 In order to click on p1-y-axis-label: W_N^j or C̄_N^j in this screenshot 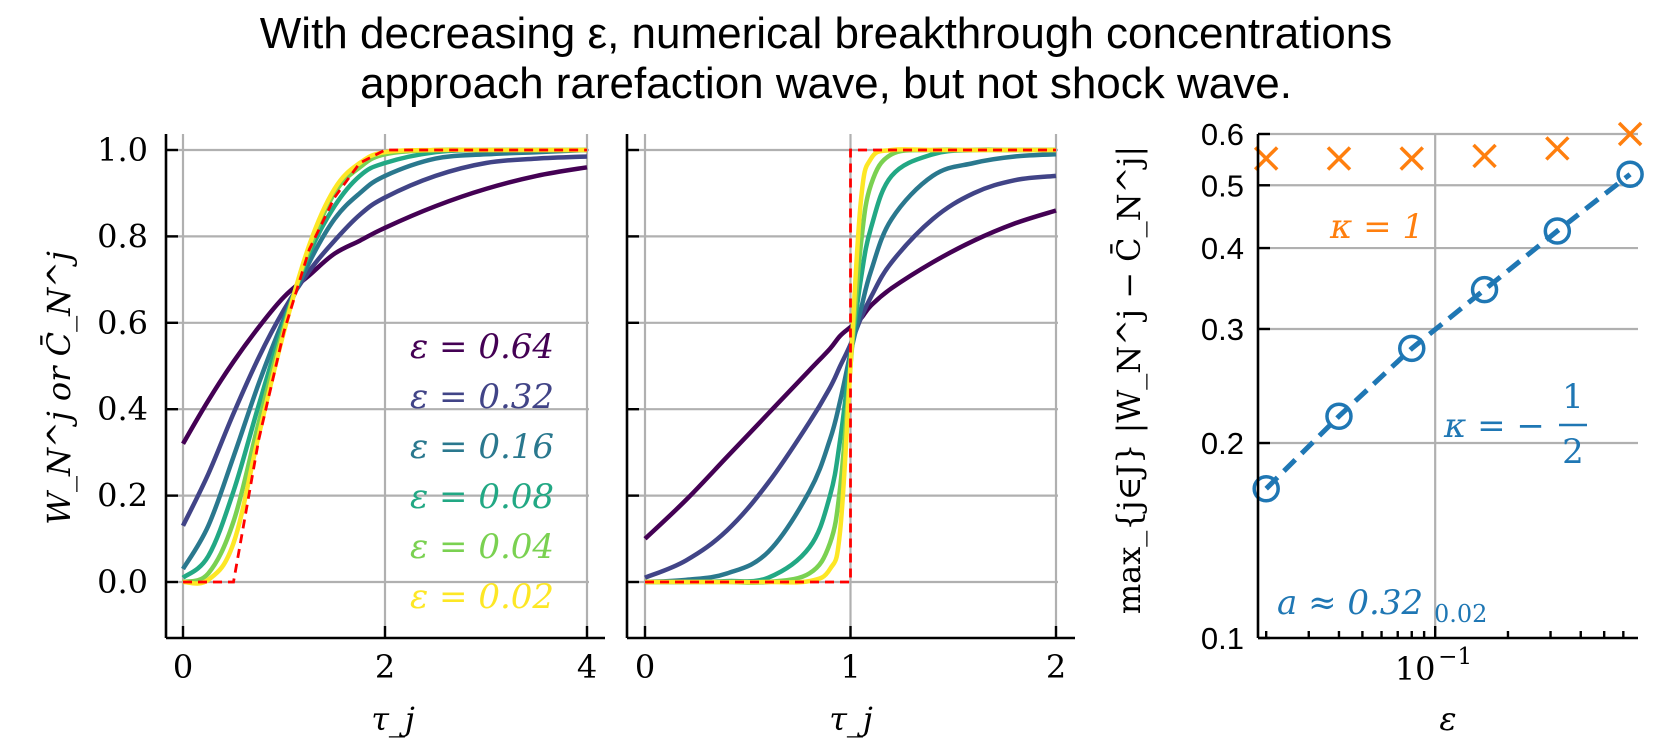, I will do `click(59, 388)`.